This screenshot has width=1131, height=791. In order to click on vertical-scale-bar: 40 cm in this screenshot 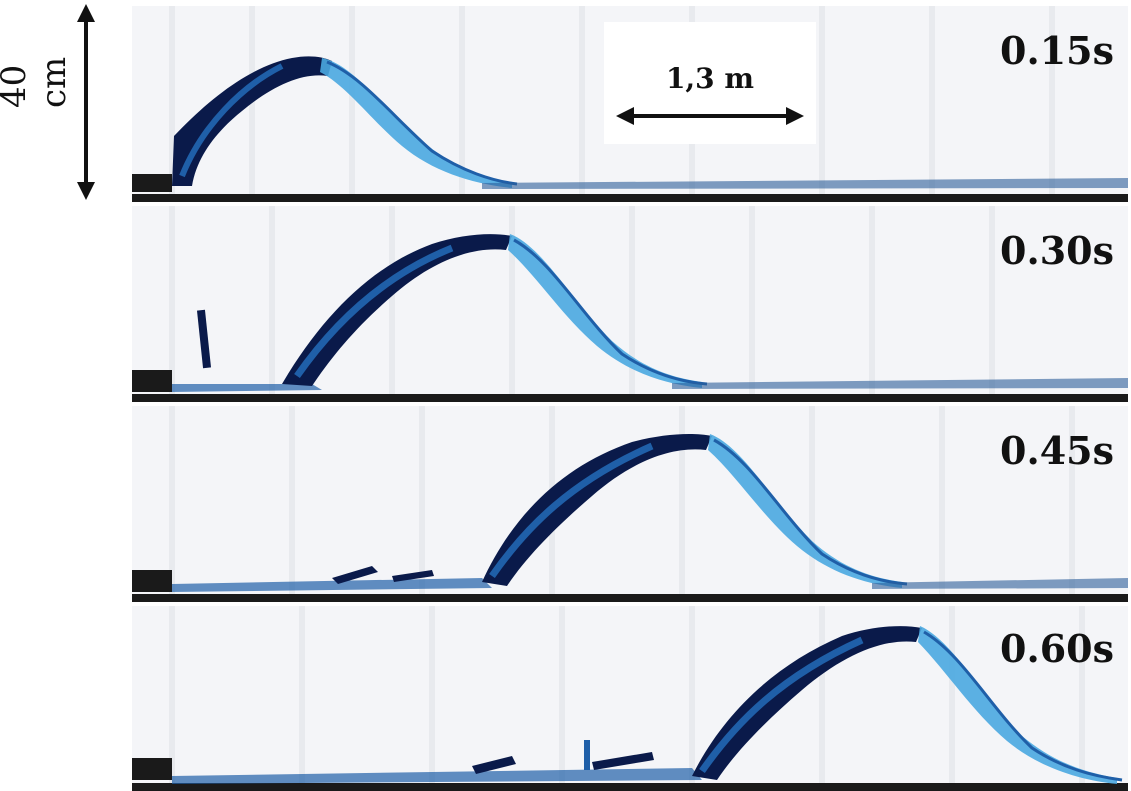, I will do `click(65, 102)`.